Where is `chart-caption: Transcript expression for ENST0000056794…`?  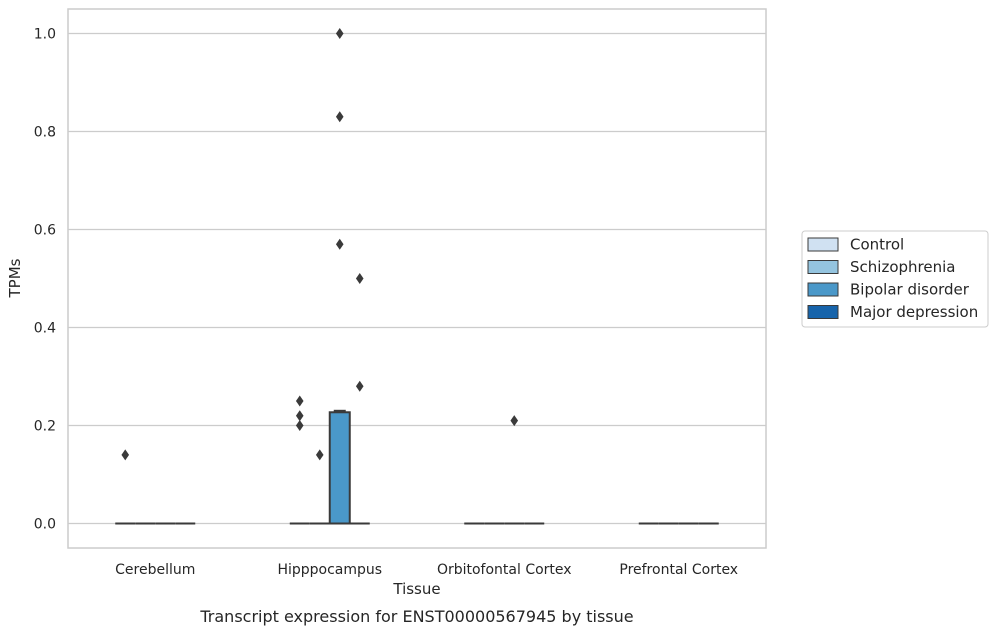 chart-caption: Transcript expression for ENST0000056794… is located at coordinates (416, 616).